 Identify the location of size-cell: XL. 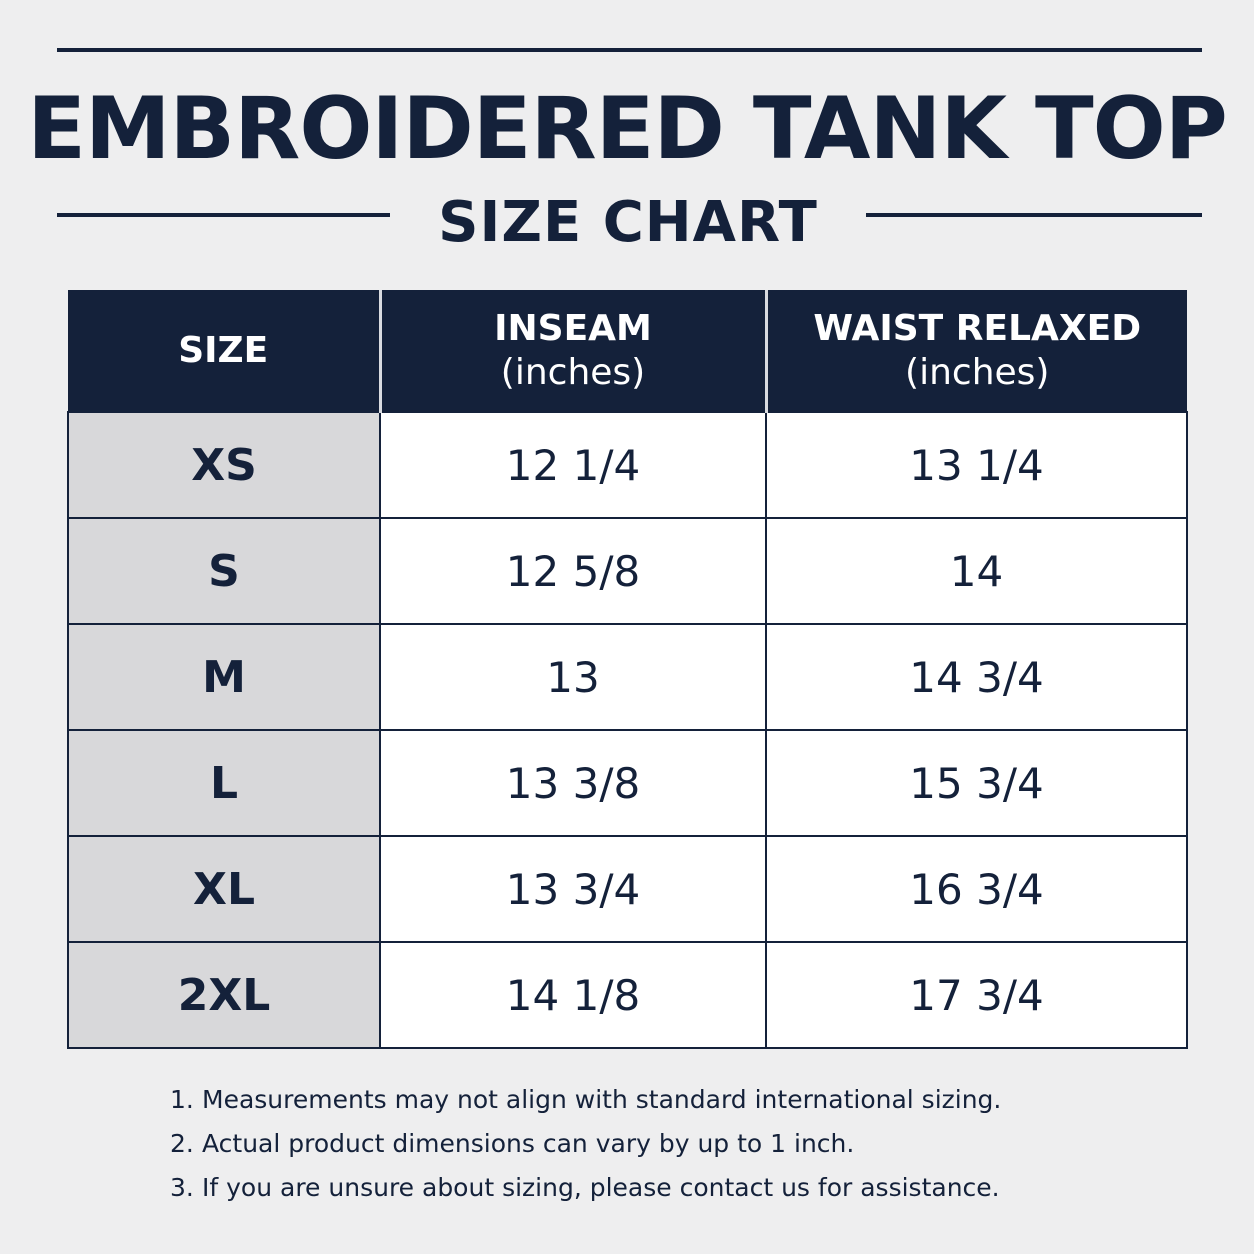
(224, 889).